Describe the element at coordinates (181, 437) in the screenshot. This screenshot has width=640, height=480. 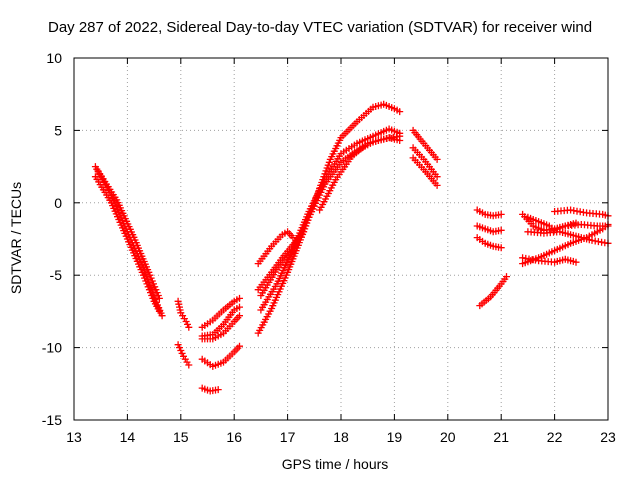
I see `x-tick-label: 15` at that location.